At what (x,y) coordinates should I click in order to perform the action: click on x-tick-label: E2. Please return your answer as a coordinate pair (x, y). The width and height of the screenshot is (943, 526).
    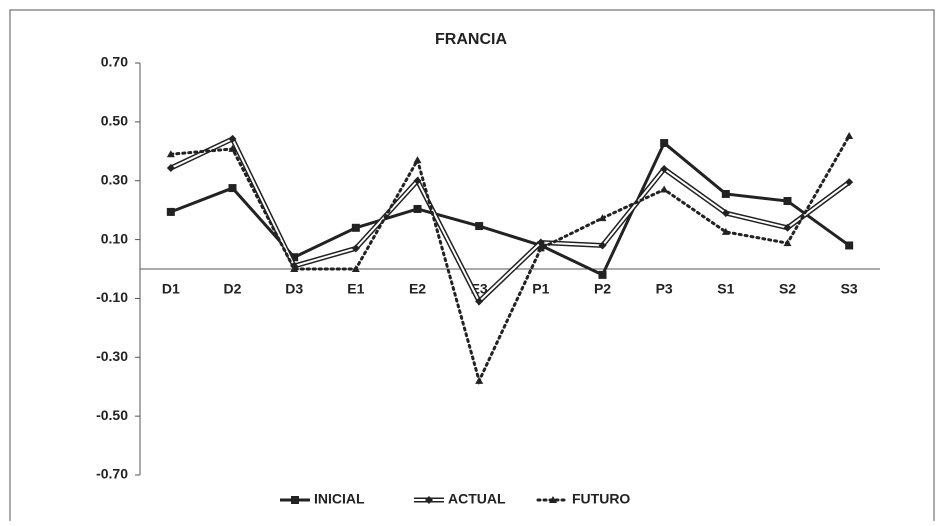
    Looking at the image, I should click on (417, 289).